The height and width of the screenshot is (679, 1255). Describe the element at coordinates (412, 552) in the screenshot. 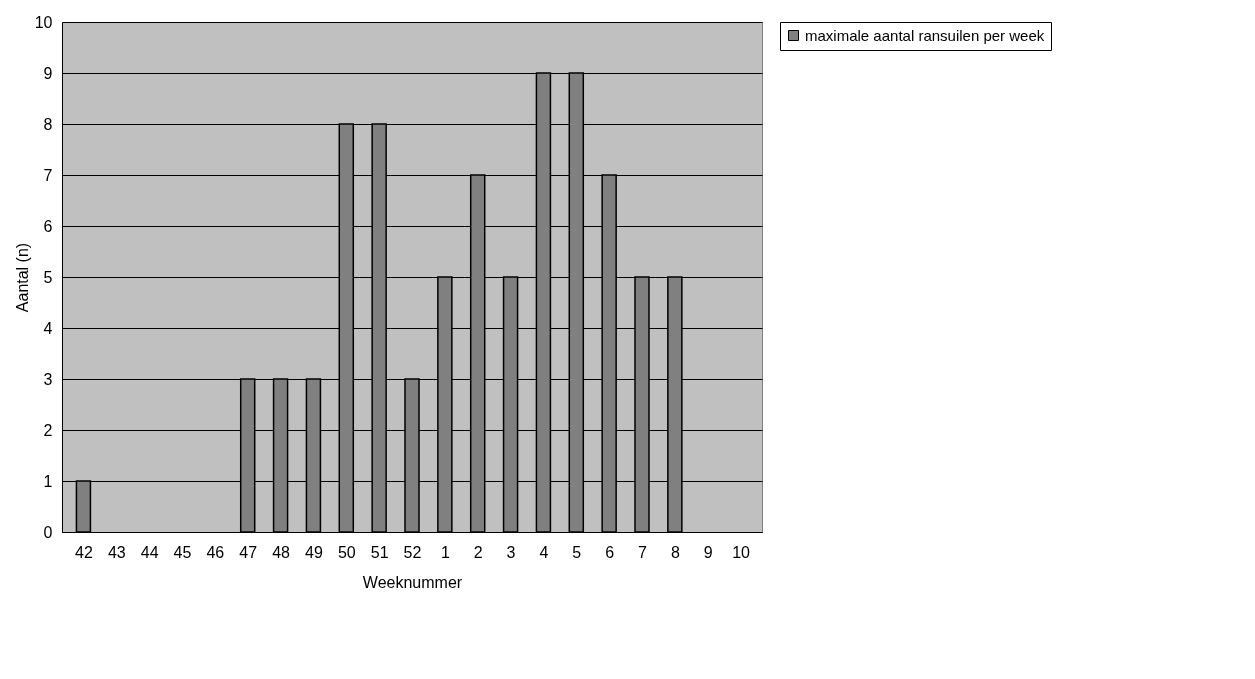

I see `x-tick-label: 52` at that location.